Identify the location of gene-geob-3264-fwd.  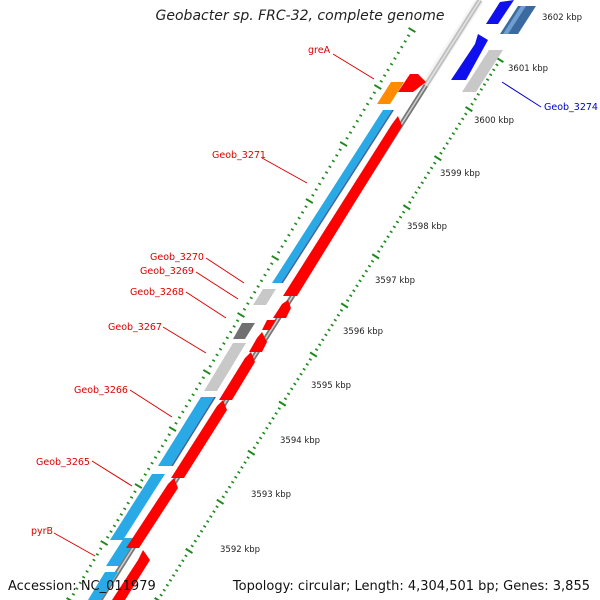
(152, 513).